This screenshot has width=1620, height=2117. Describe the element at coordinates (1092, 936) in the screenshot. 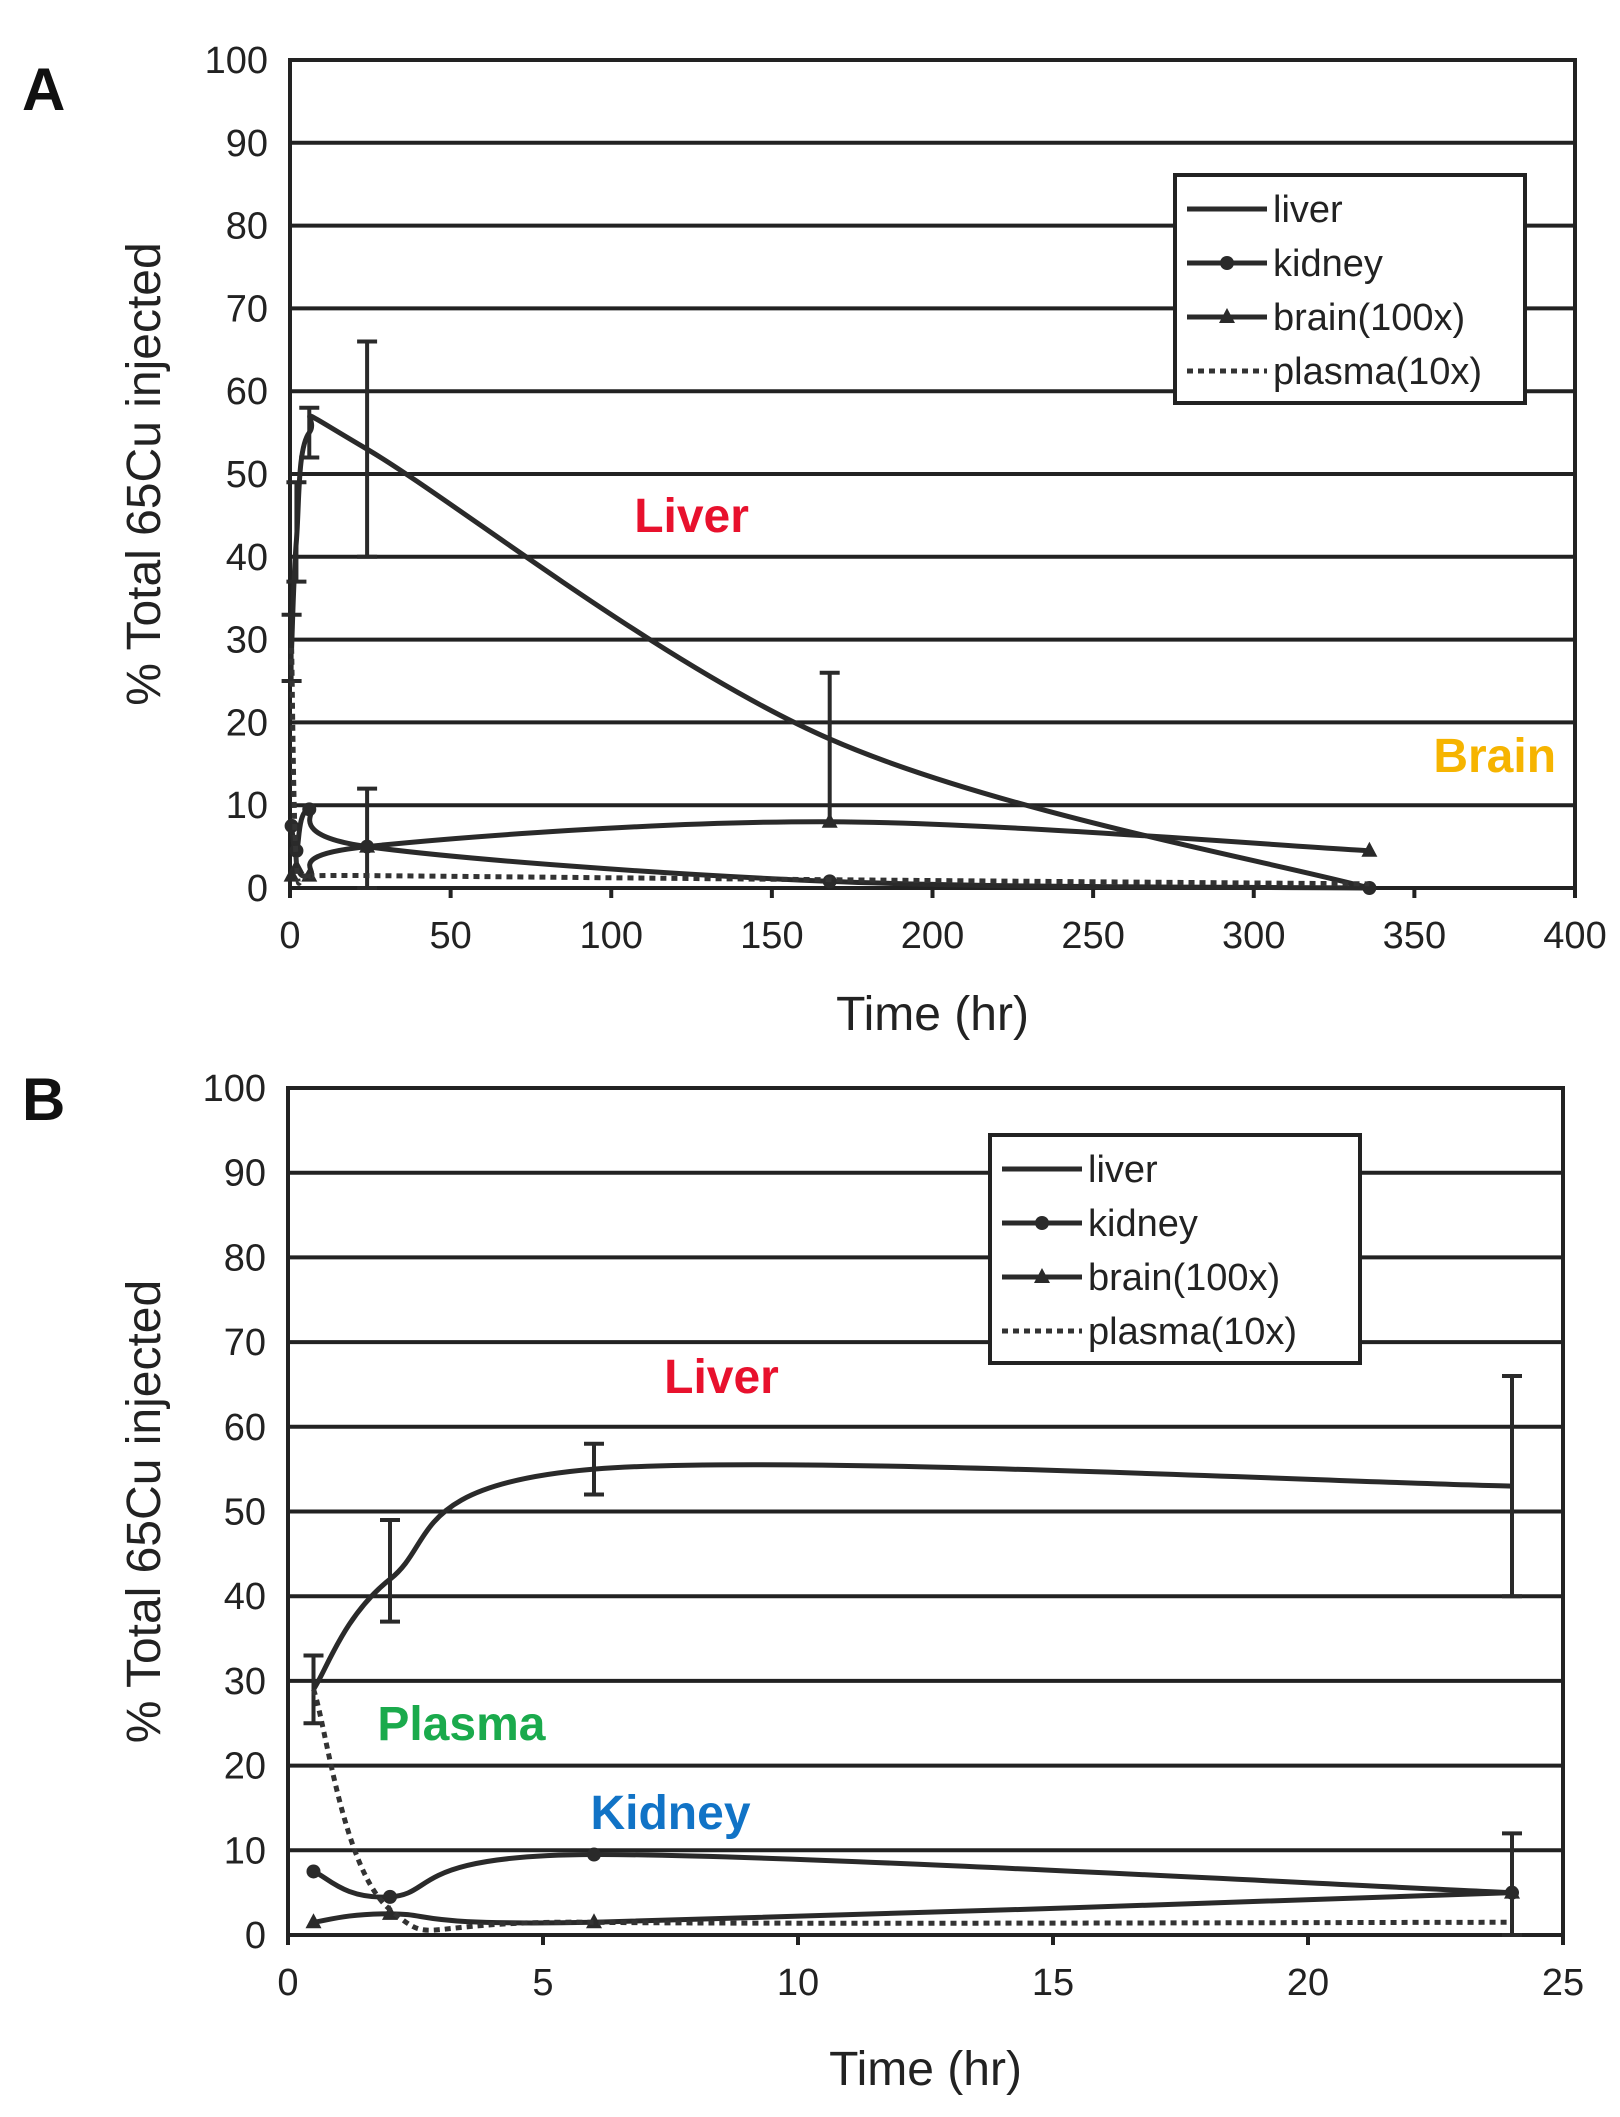

I see `x-tick-label: 250` at that location.